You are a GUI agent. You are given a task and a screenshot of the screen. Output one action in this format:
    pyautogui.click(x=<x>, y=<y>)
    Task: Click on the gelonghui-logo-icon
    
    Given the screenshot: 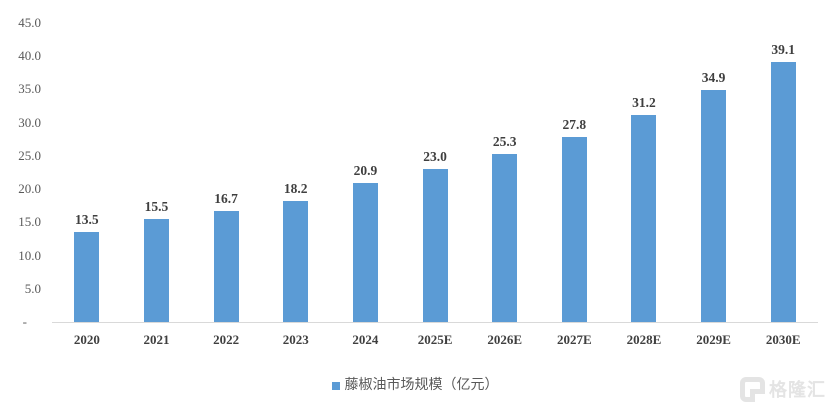 What is the action you would take?
    pyautogui.click(x=752, y=389)
    